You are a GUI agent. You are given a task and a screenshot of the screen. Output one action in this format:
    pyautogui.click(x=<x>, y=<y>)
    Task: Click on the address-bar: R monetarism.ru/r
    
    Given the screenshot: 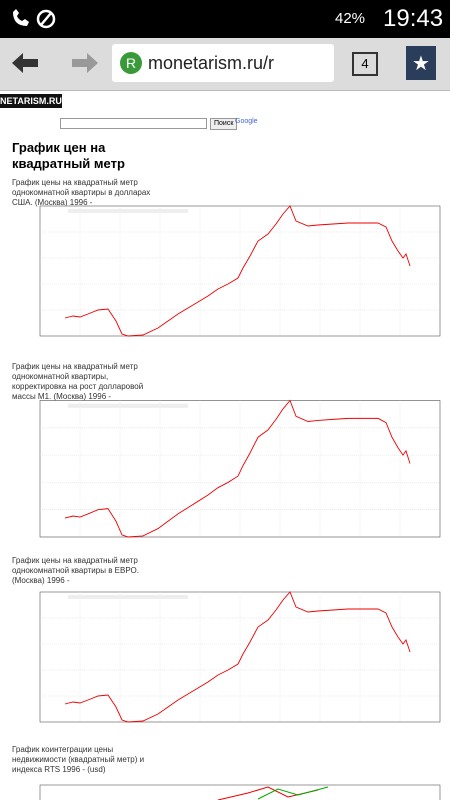 What is the action you would take?
    pyautogui.click(x=223, y=63)
    